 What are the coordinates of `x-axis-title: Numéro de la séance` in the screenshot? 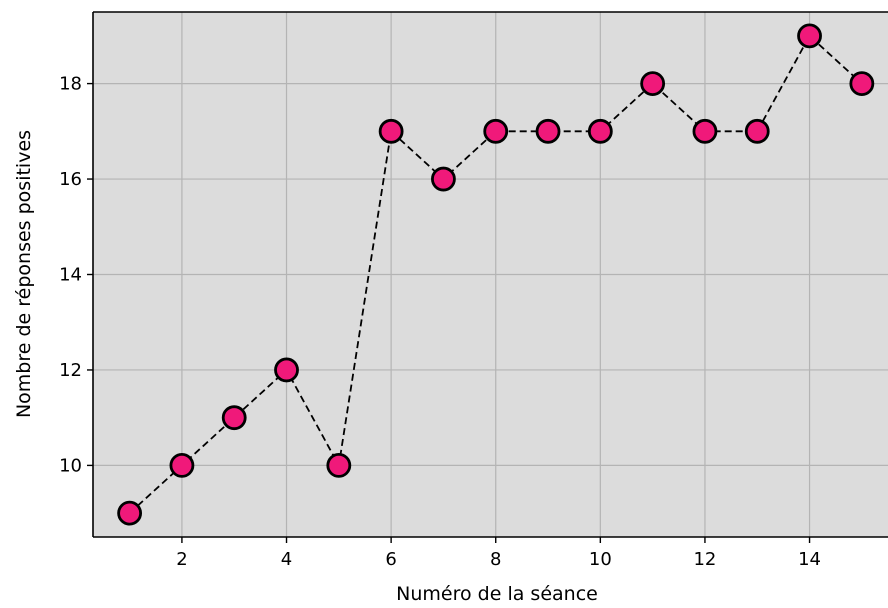 It's located at (497, 594).